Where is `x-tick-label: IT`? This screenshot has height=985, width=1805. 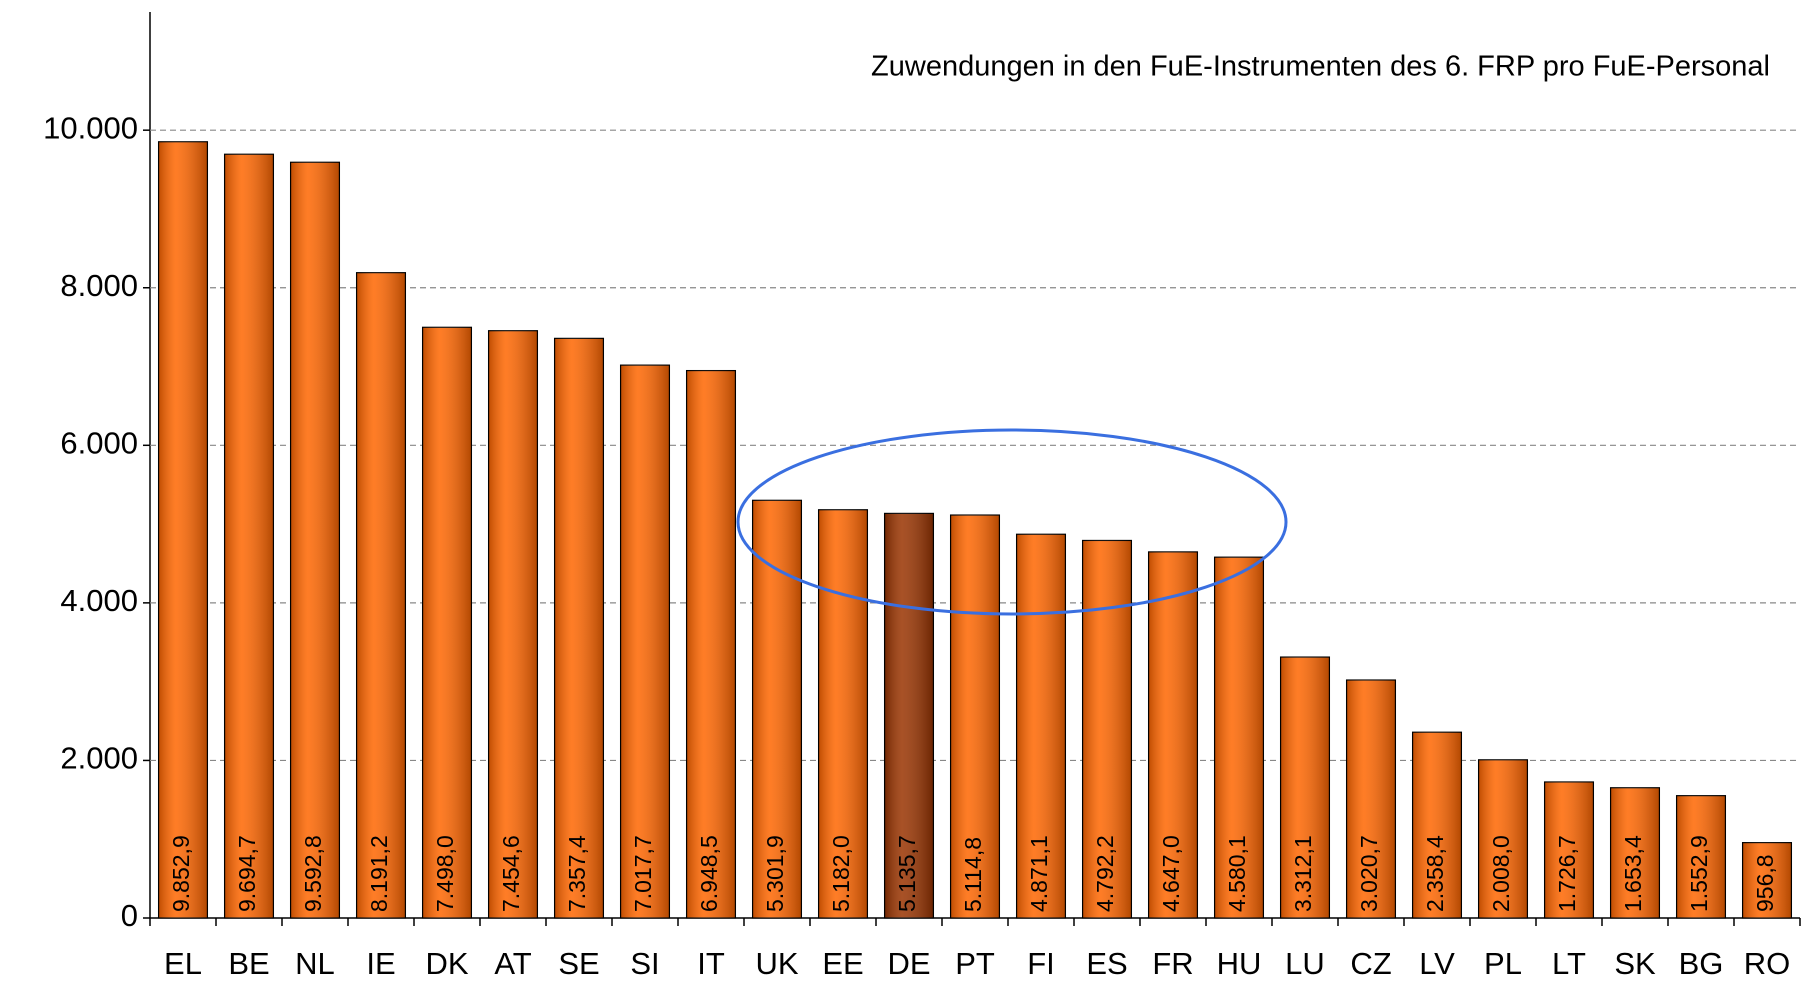 x-tick-label: IT is located at coordinates (711, 963).